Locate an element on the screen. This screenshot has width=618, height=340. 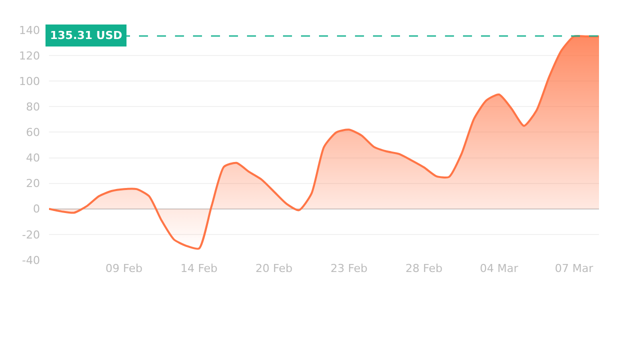
x-tick-label: 14 Feb is located at coordinates (199, 268).